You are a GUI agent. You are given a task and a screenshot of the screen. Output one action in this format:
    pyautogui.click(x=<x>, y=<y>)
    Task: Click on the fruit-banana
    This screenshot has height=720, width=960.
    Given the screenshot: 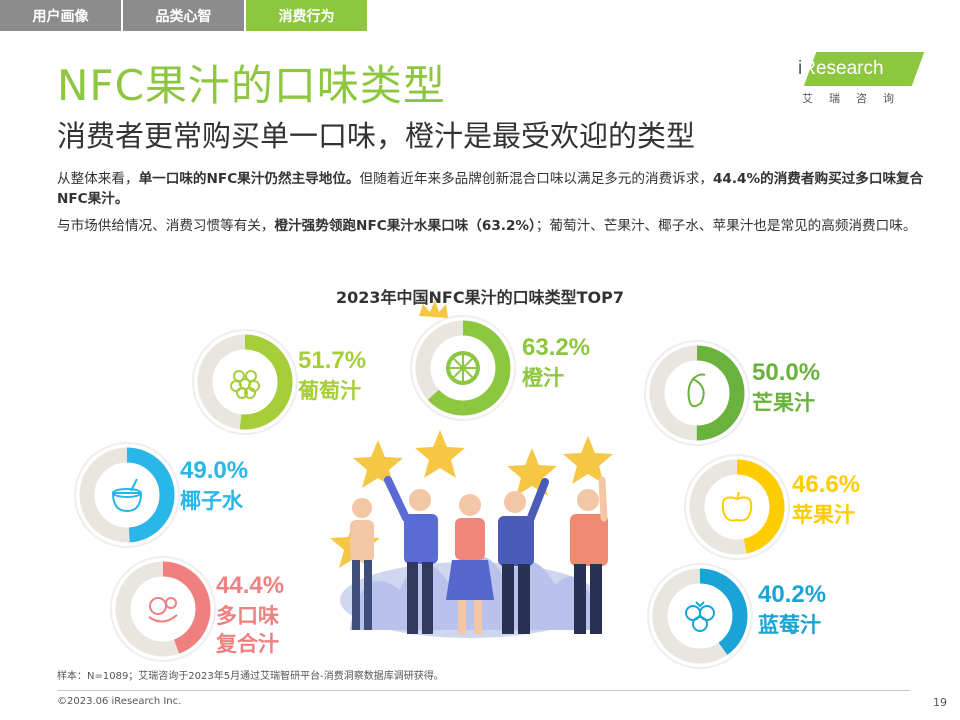 What is the action you would take?
    pyautogui.click(x=163, y=618)
    